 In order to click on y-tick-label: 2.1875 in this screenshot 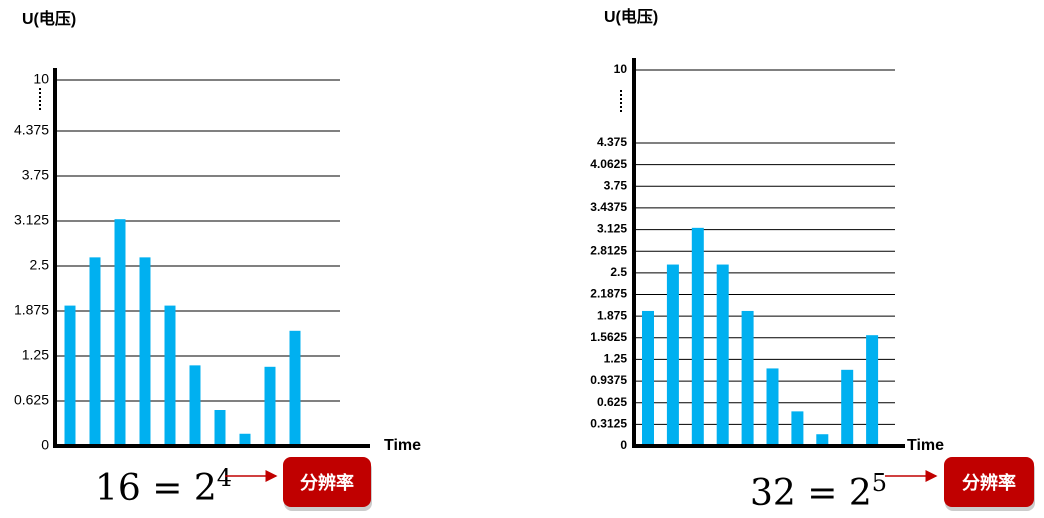, I will do `click(608, 294)`.